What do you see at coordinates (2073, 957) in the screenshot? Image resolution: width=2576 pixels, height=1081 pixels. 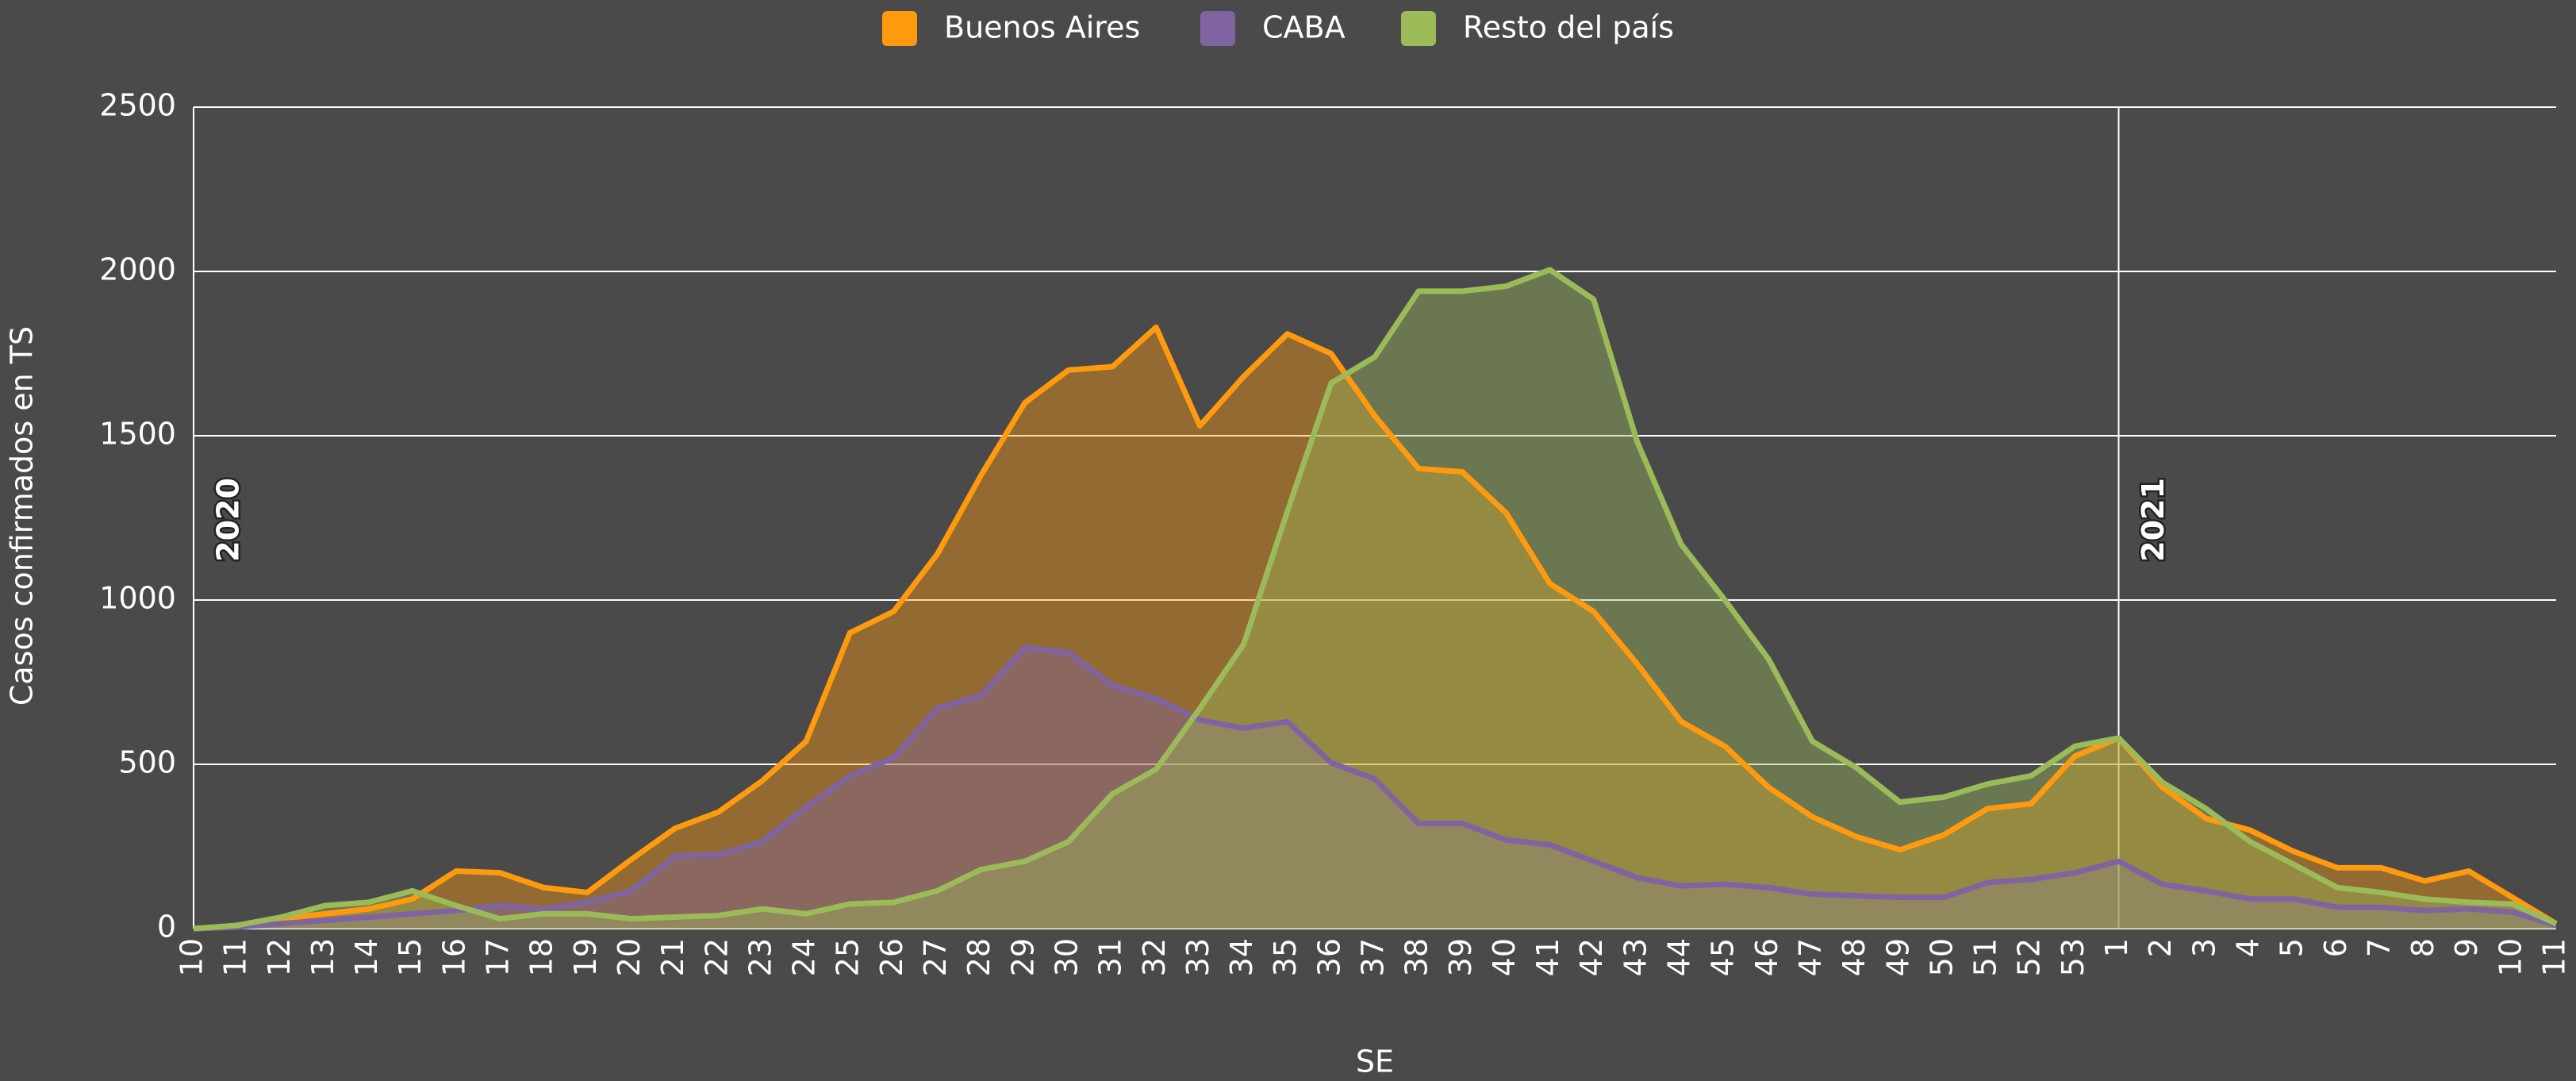 I see `x-tick-label: 53` at bounding box center [2073, 957].